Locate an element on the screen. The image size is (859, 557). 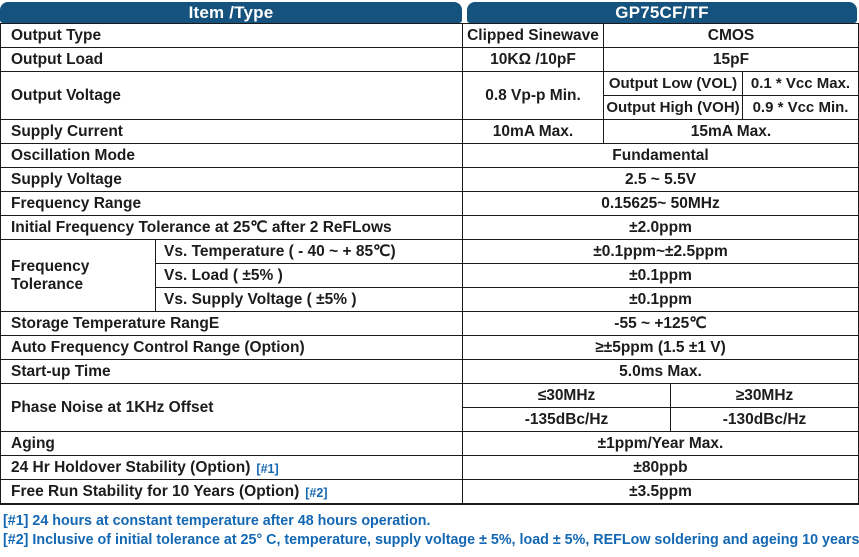
storage-temperature-value: -55 ~ +125℃ is located at coordinates (660, 323).